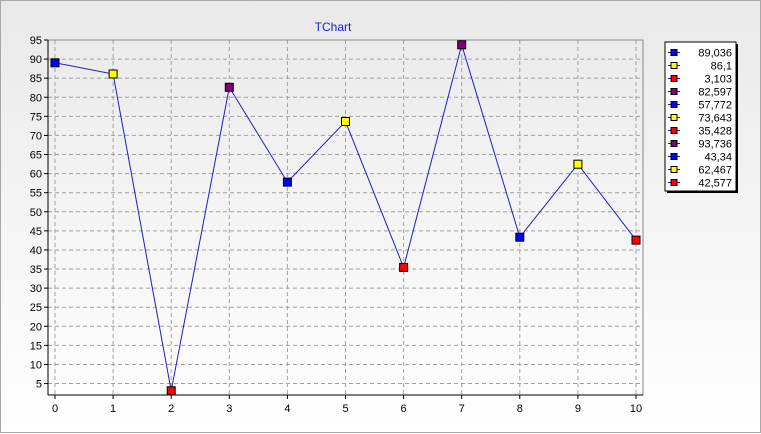 The width and height of the screenshot is (761, 434). What do you see at coordinates (36, 136) in the screenshot?
I see `y-tick-label: 70` at bounding box center [36, 136].